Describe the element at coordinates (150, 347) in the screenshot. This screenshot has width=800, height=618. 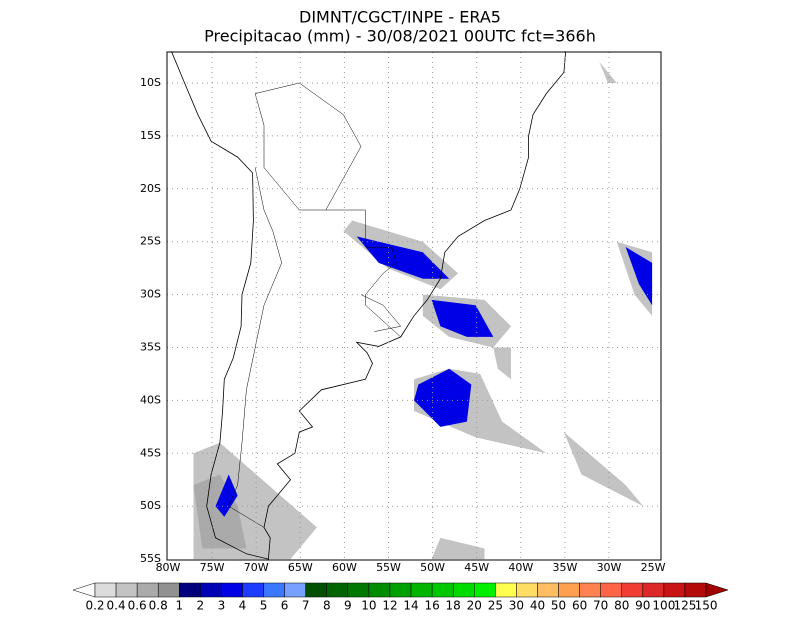
I see `lat-label: 35S` at that location.